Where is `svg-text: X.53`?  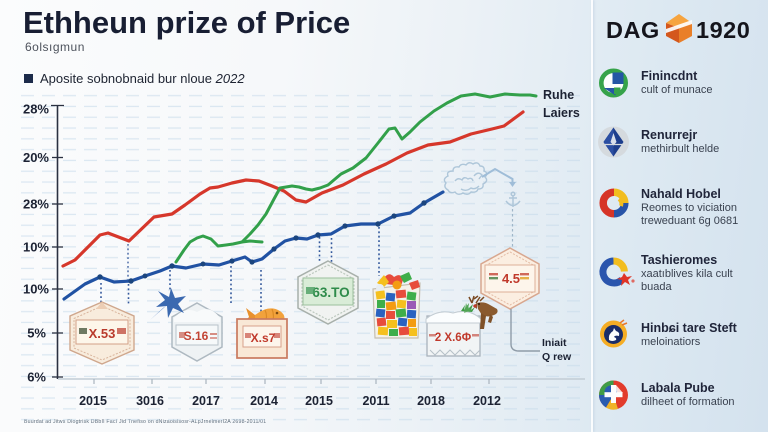 svg-text: X.53 is located at coordinates (102, 333).